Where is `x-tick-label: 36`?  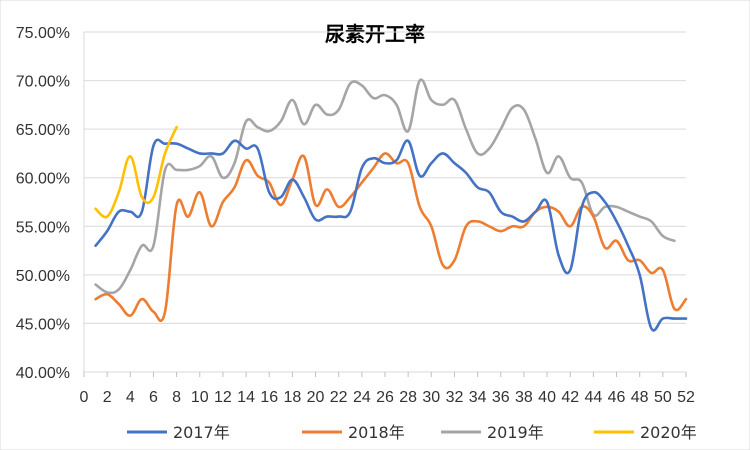 x-tick-label: 36 is located at coordinates (501, 397).